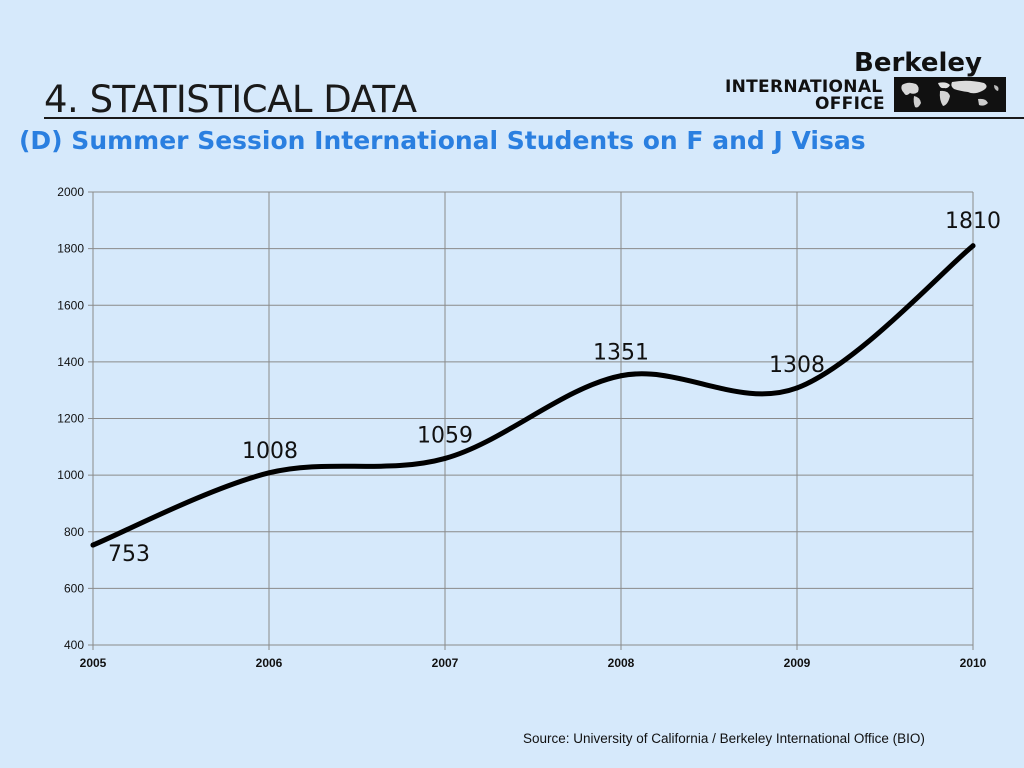 This screenshot has width=1024, height=768. What do you see at coordinates (70, 362) in the screenshot?
I see `y-tick-label: 1400` at bounding box center [70, 362].